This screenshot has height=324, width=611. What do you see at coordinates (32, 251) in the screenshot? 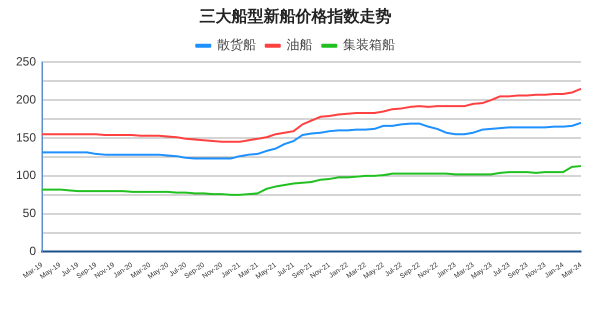
I see `y-tick-label: 0` at bounding box center [32, 251].